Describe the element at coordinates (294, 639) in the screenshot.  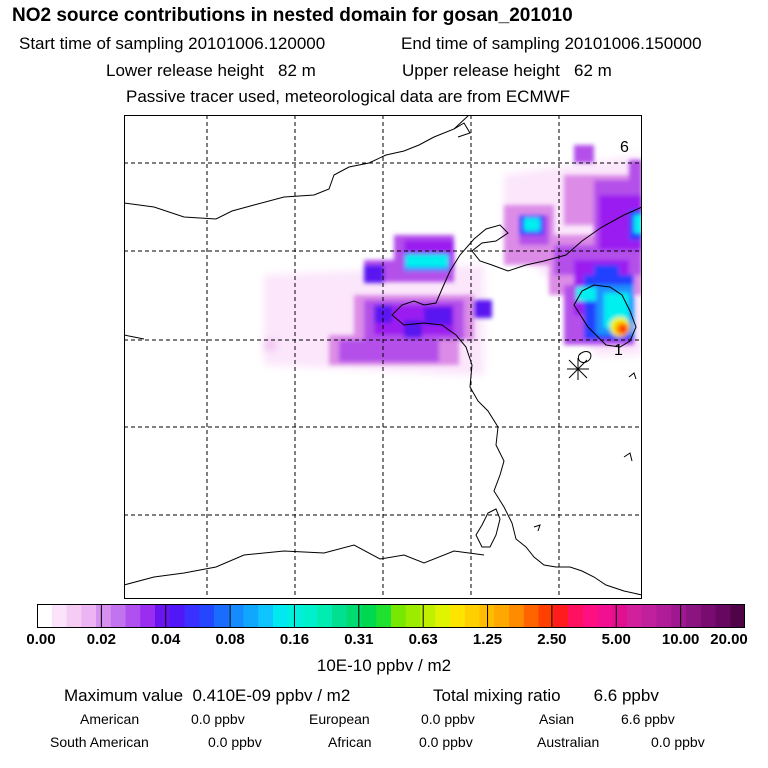
I see `colorbar-tick-label: 0.16` at that location.